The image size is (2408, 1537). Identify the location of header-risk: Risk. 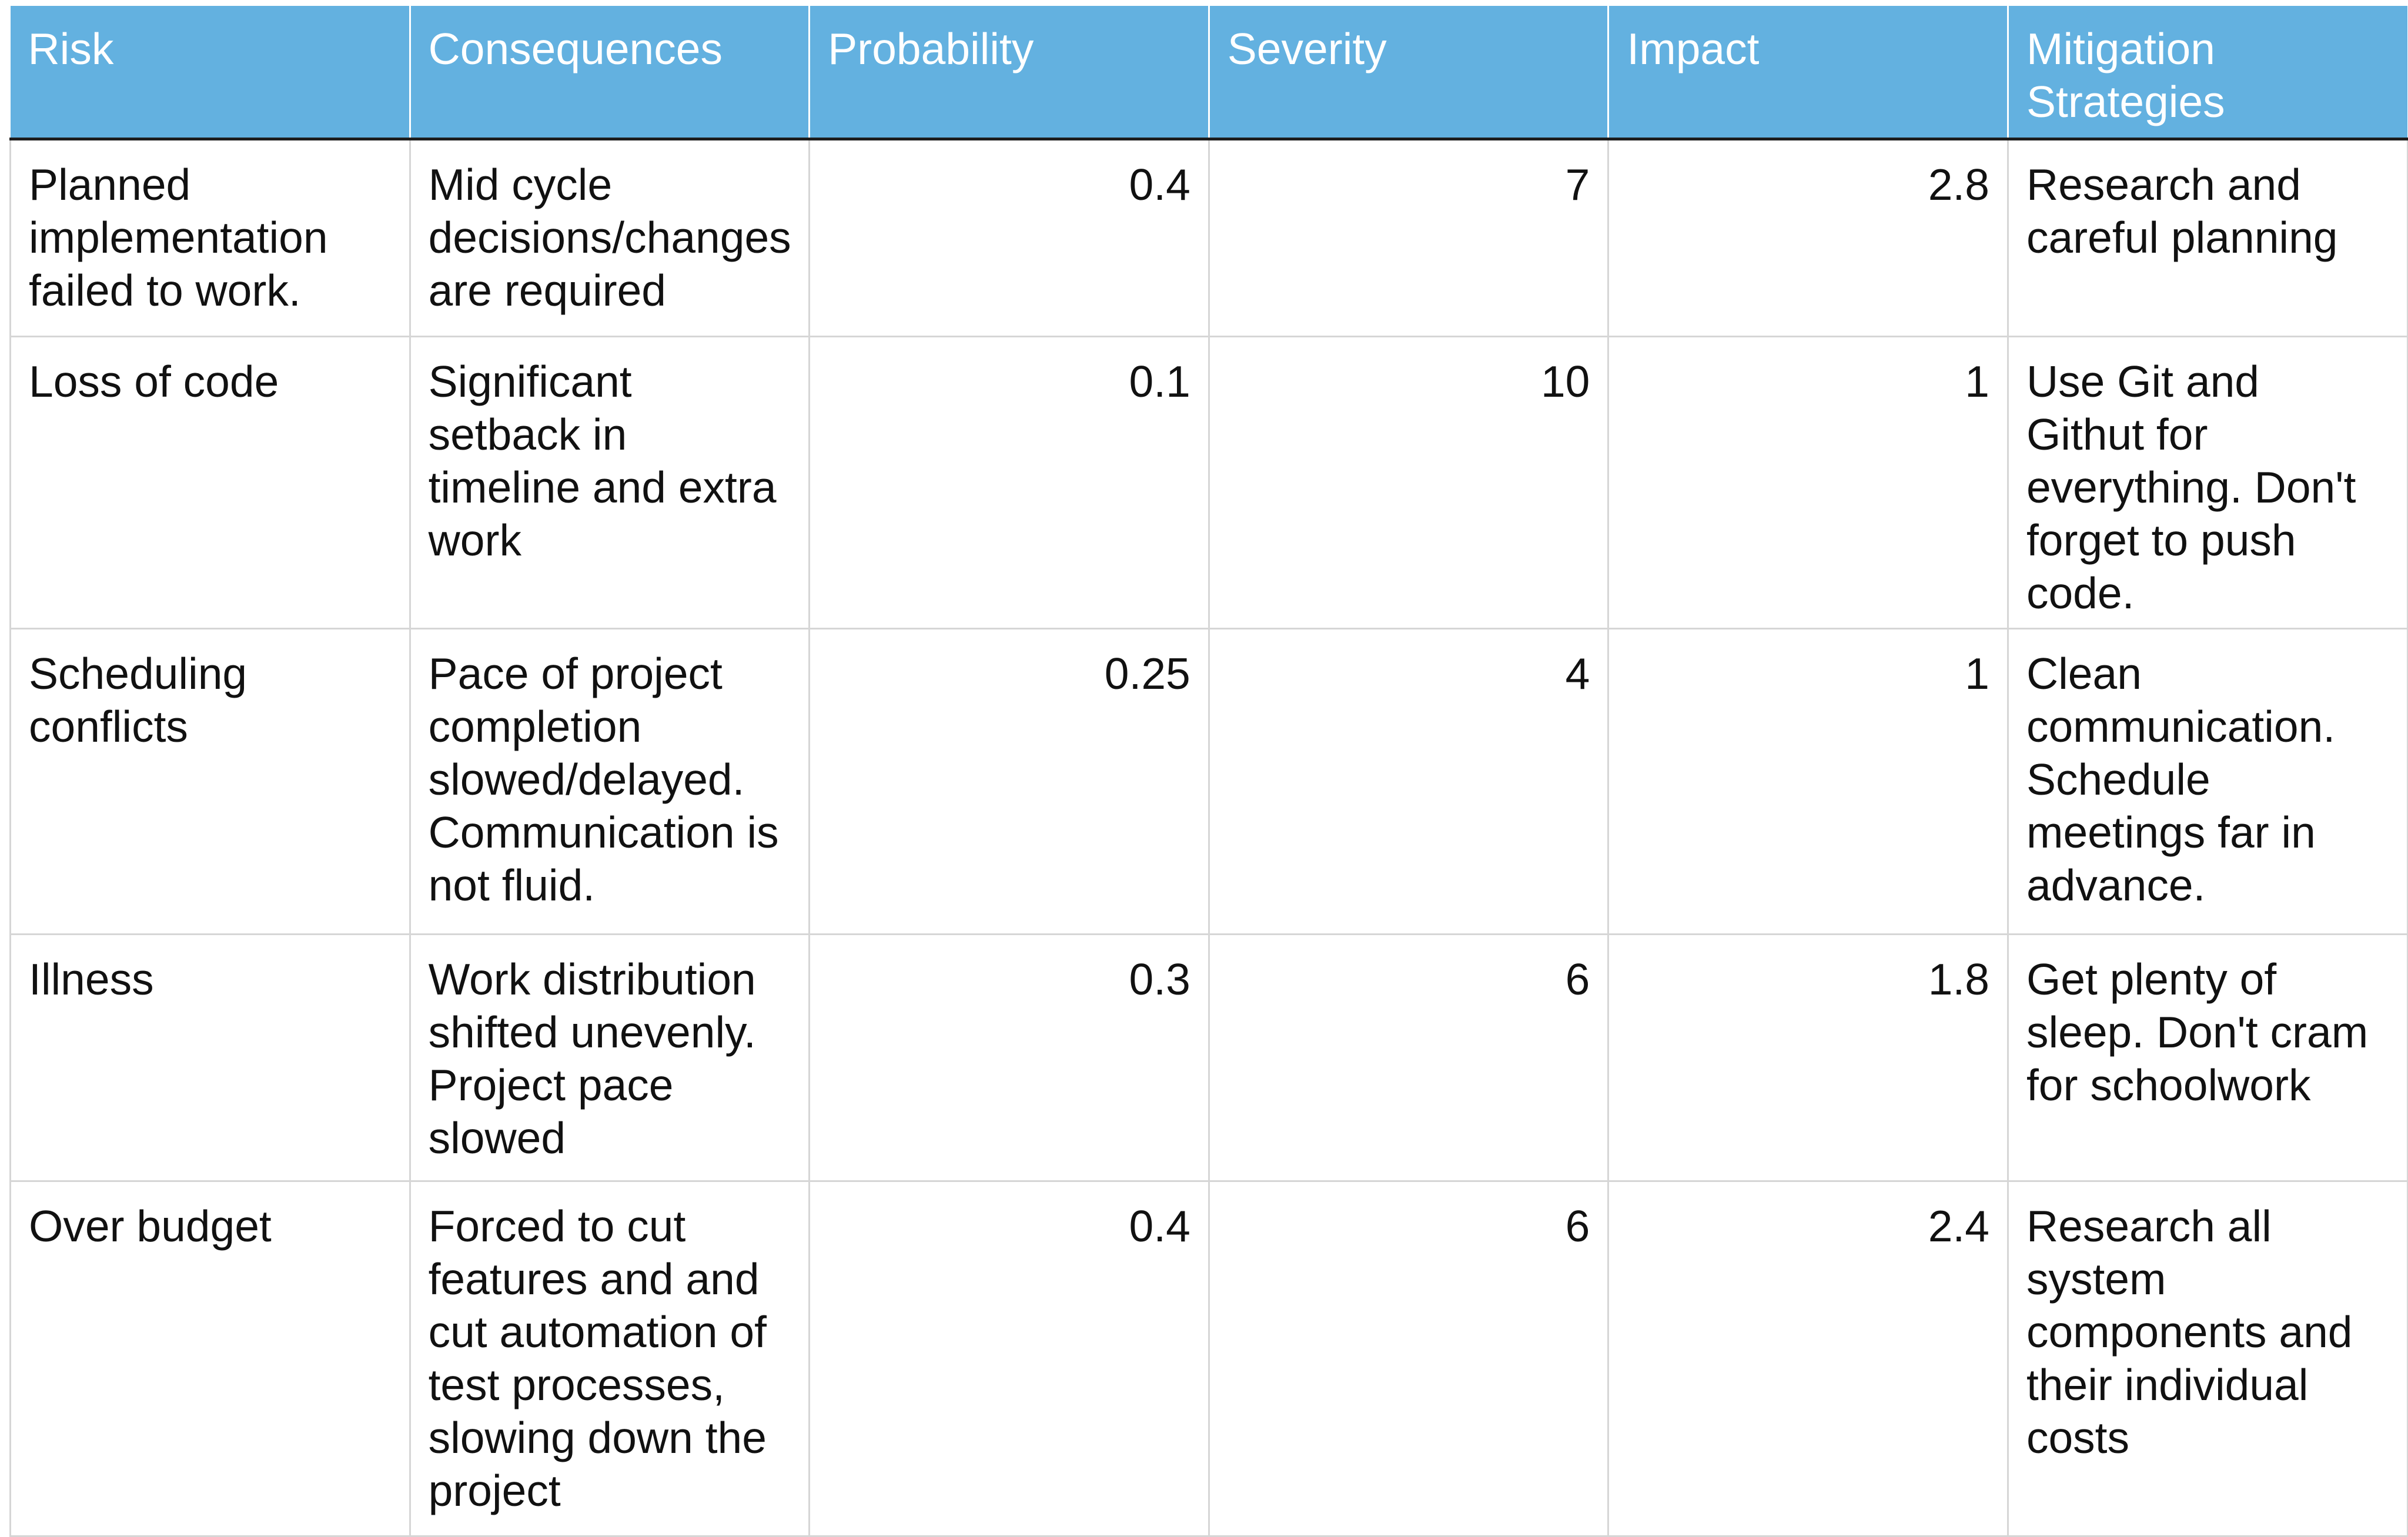
(210, 73).